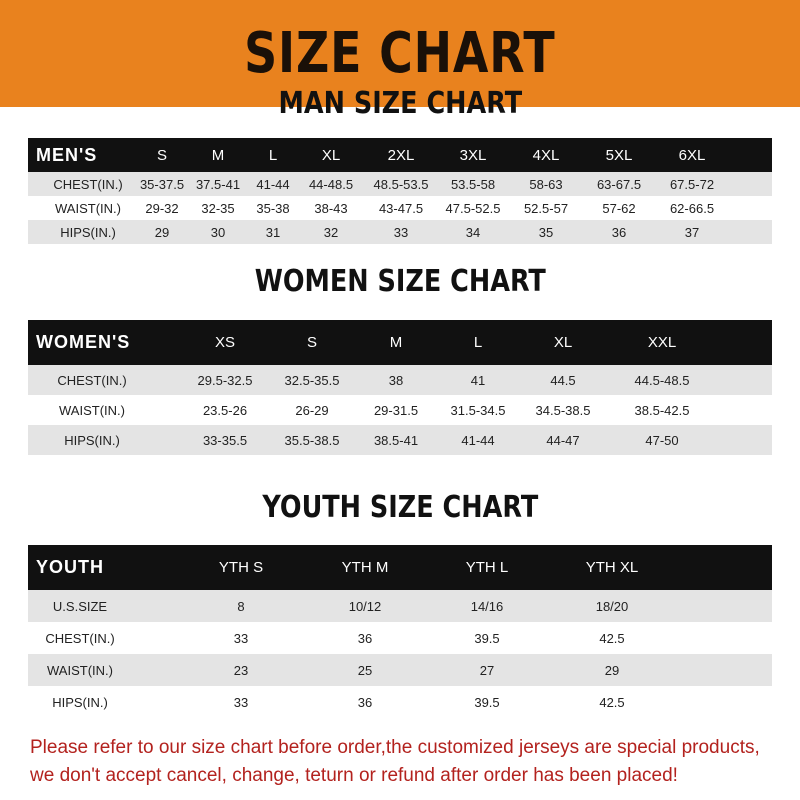 This screenshot has height=800, width=800. I want to click on table-cell: 38.5-41, so click(396, 440).